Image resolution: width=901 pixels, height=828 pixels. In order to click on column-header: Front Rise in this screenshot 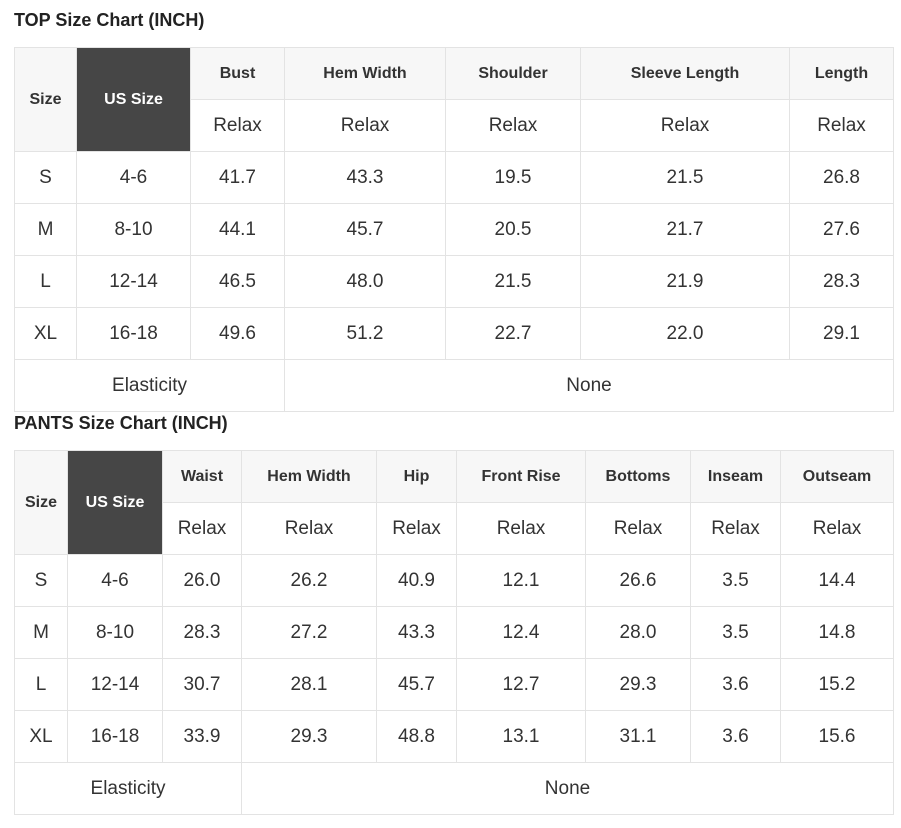, I will do `click(521, 476)`.